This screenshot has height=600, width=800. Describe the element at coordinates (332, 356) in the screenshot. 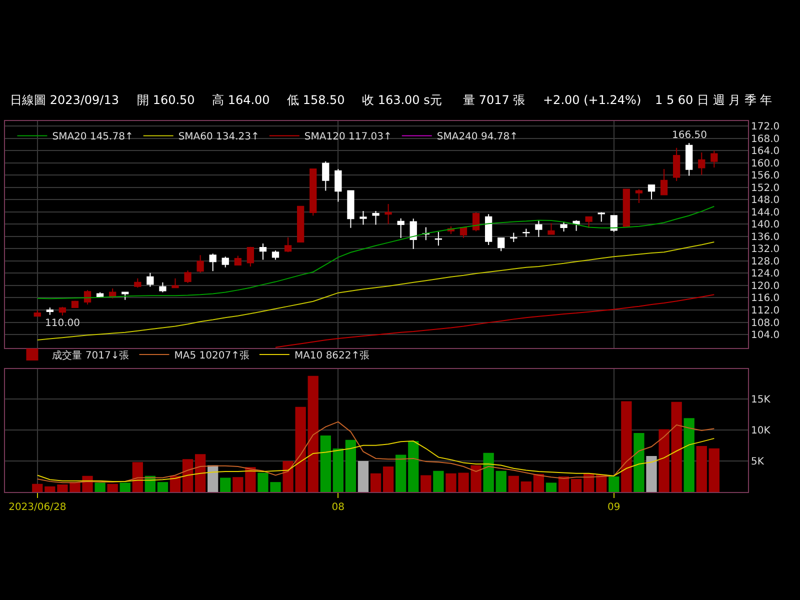

I see `legend-label: MA10 8622↑張` at that location.